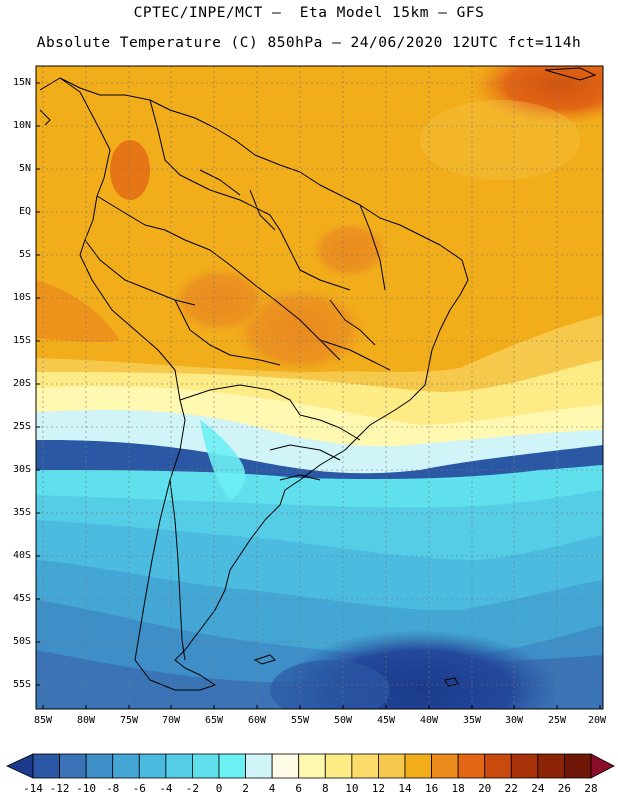 Image resolution: width=618 pixels, height=800 pixels. What do you see at coordinates (129, 720) in the screenshot?
I see `x-tick-label: 75W` at bounding box center [129, 720].